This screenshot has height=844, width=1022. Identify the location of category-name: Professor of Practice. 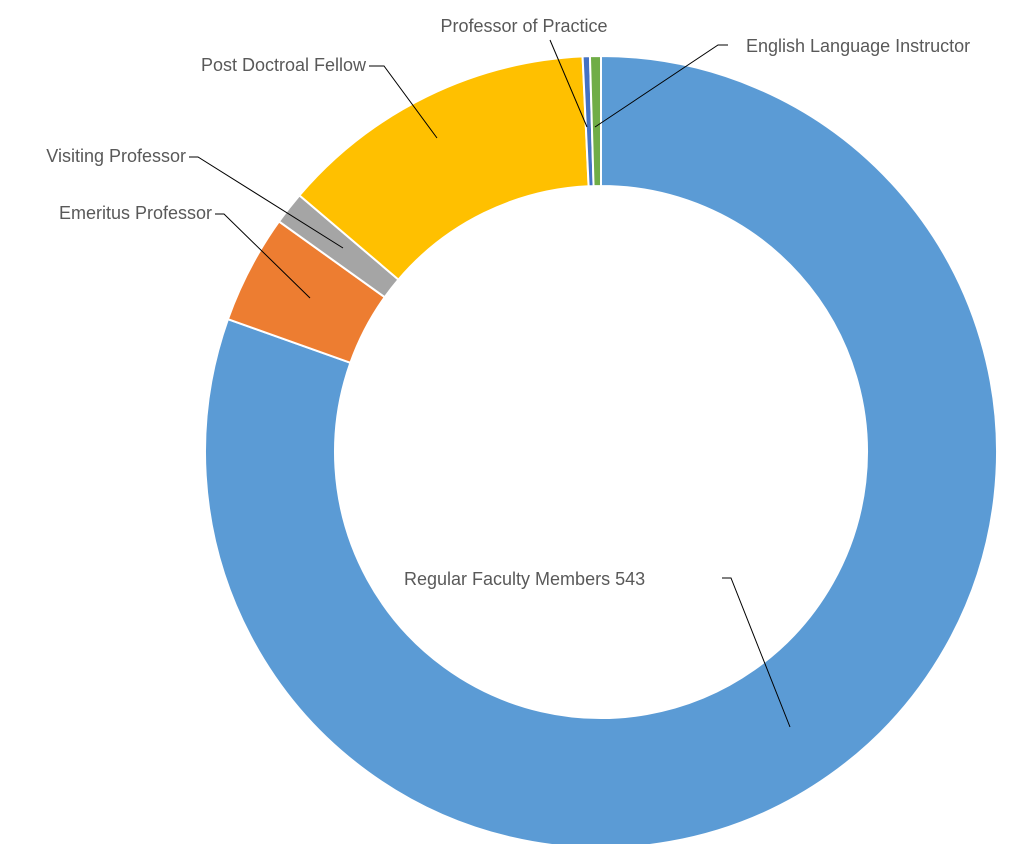
(523, 26).